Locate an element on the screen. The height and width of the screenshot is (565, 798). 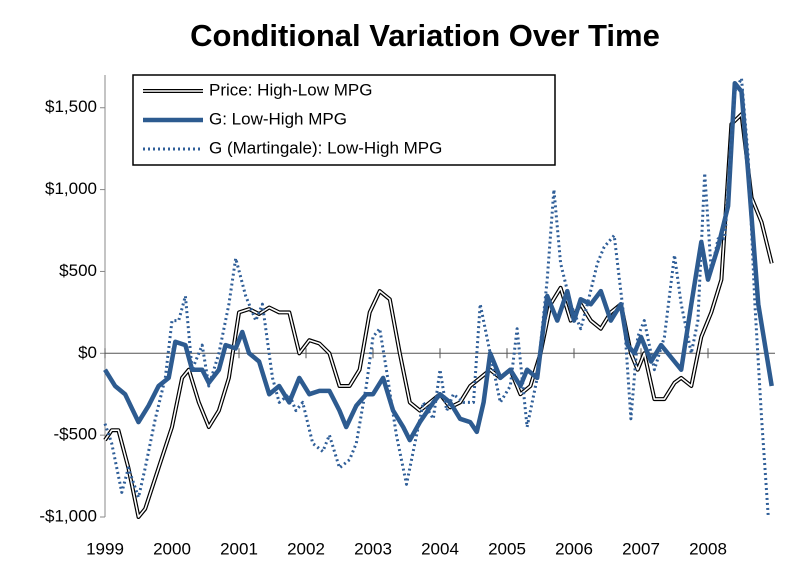
x-tick-label: 2008 is located at coordinates (708, 548).